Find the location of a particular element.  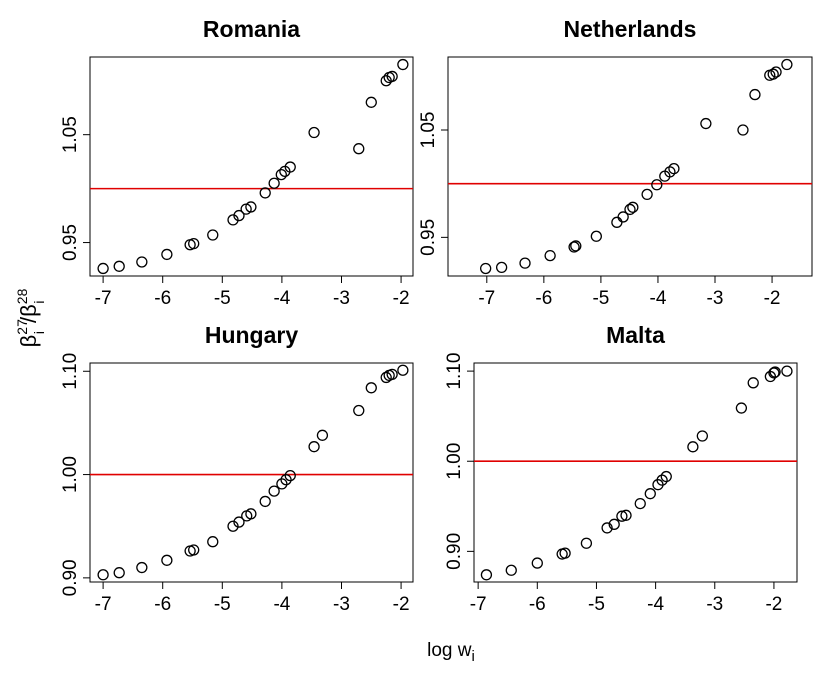

panel-title: Romania is located at coordinates (251, 29).